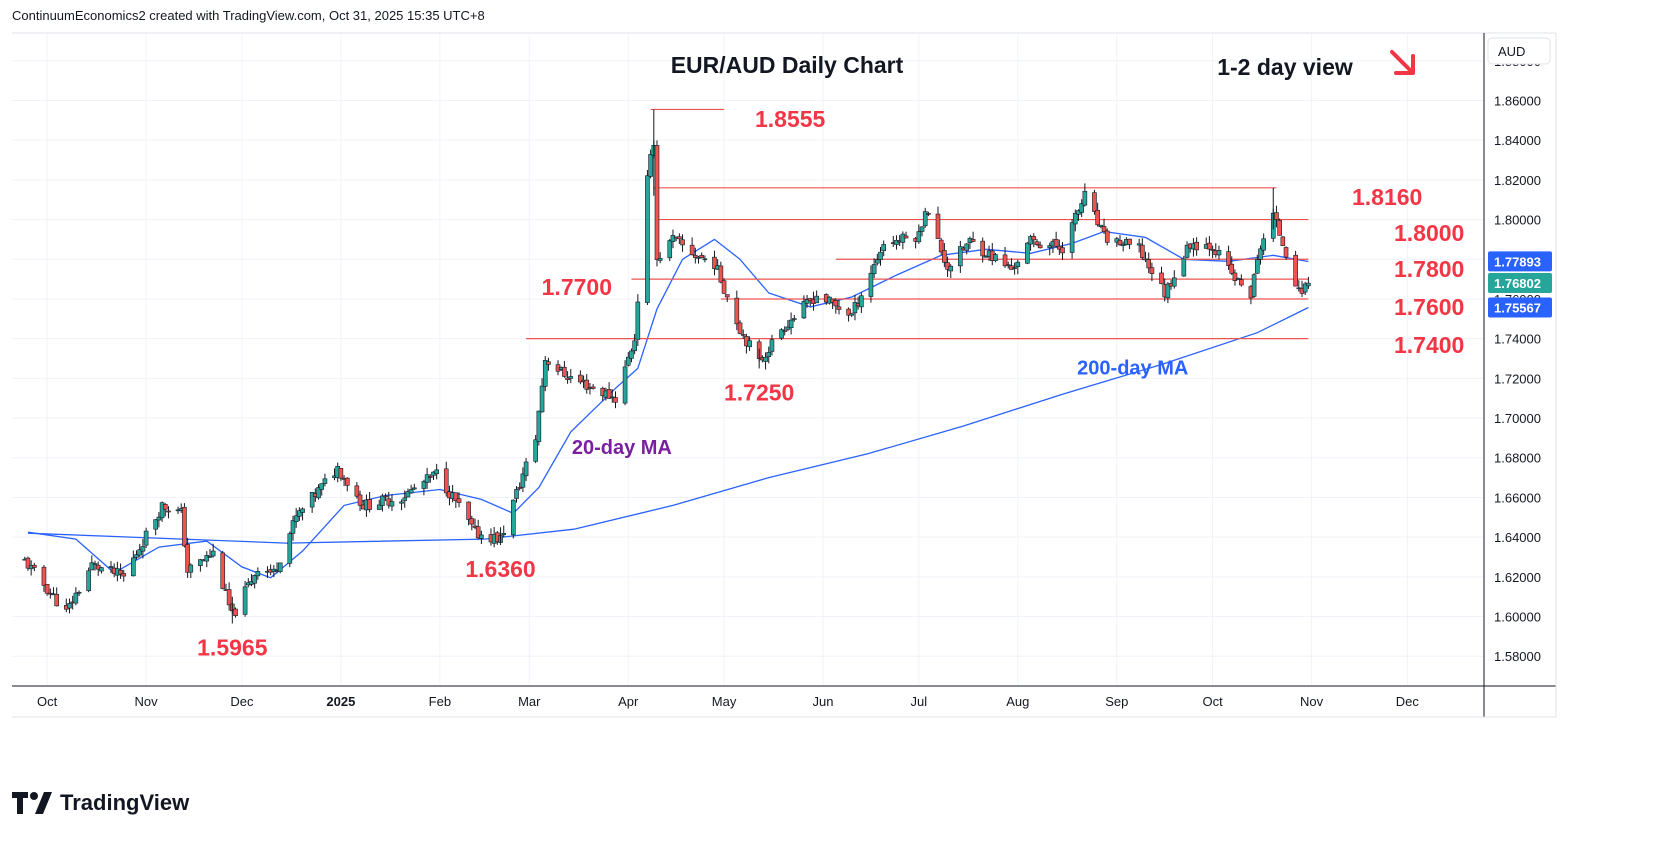 This screenshot has height=841, width=1674. Describe the element at coordinates (1517, 577) in the screenshot. I see `y-tick-label: 1.62000` at that location.